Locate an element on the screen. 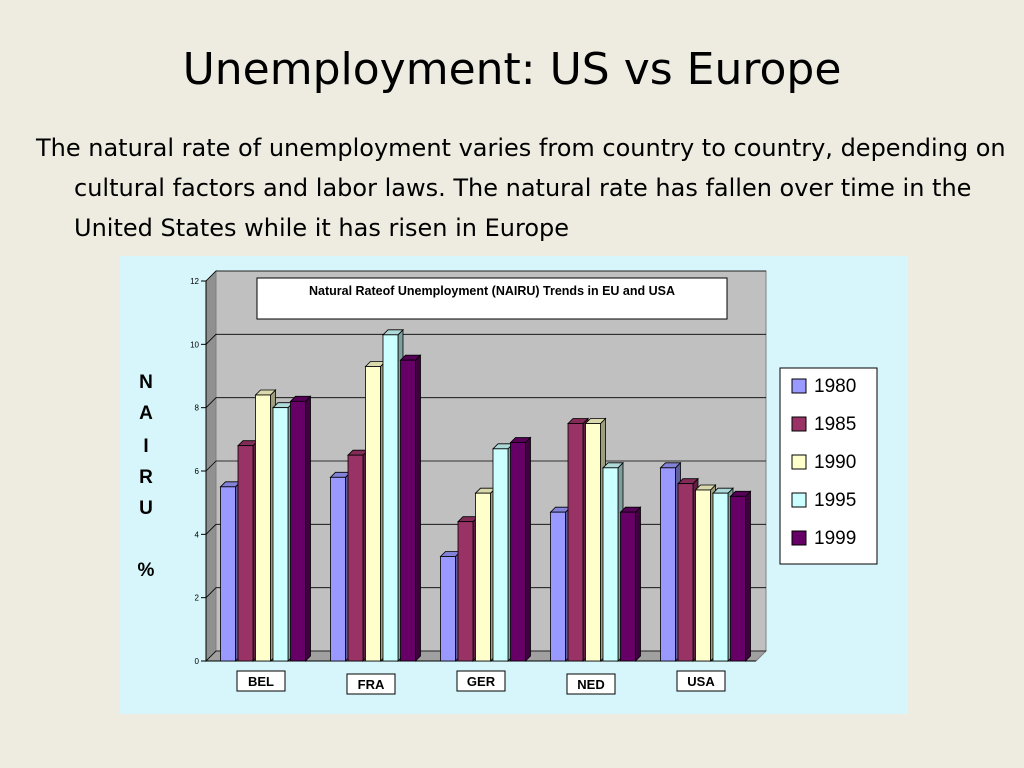 The image size is (1024, 768). bar-usa-1995 is located at coordinates (723, 574).